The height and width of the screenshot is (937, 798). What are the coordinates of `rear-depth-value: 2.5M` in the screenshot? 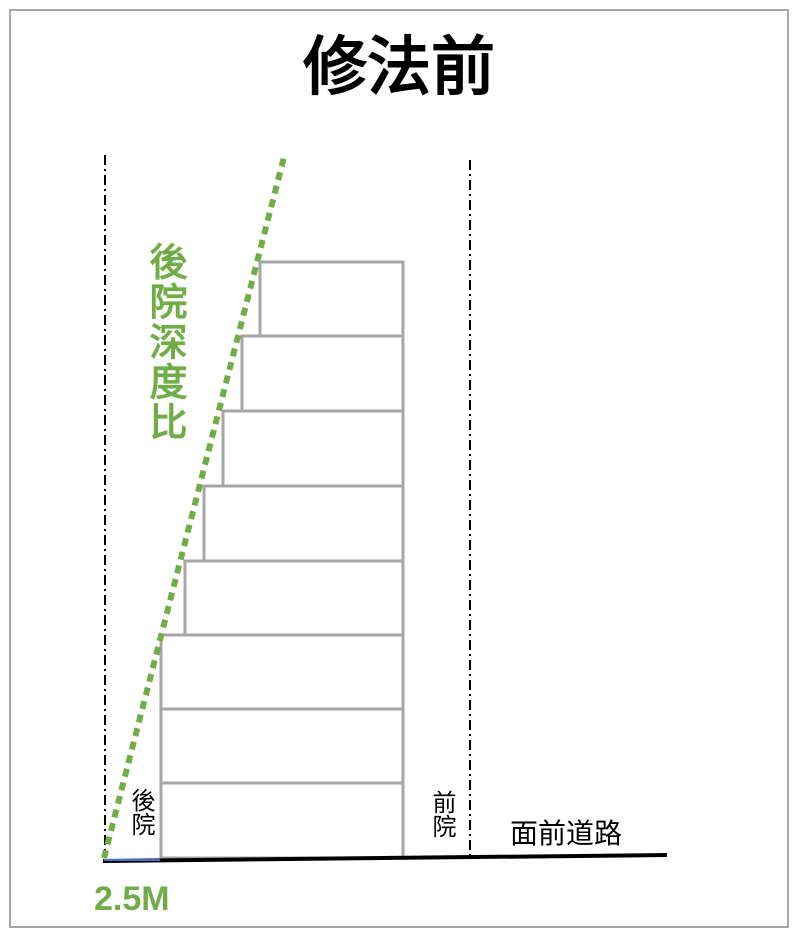 It's located at (132, 899).